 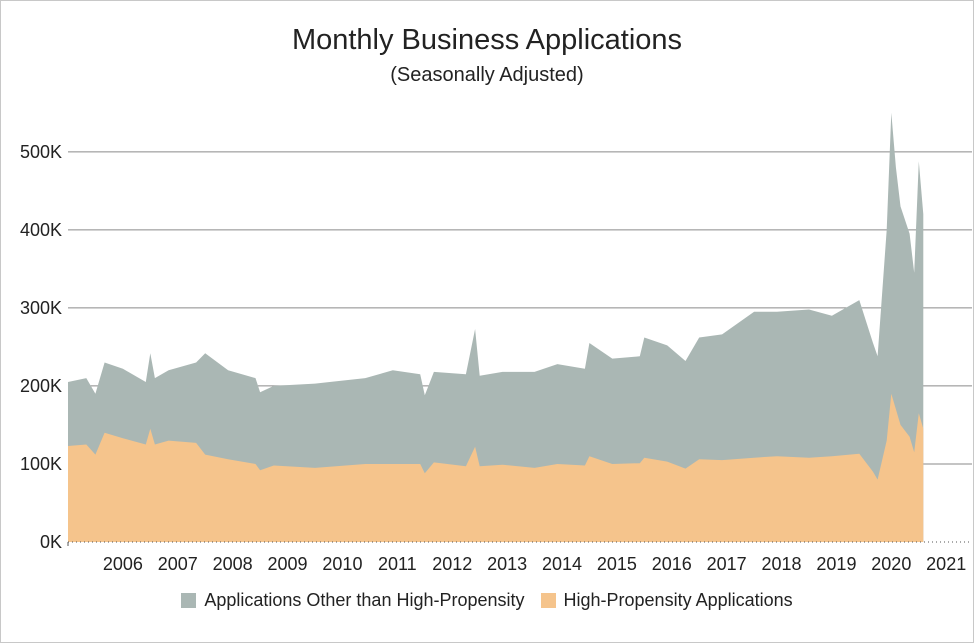 What do you see at coordinates (617, 564) in the screenshot?
I see `x-tick-label-2015: 2015` at bounding box center [617, 564].